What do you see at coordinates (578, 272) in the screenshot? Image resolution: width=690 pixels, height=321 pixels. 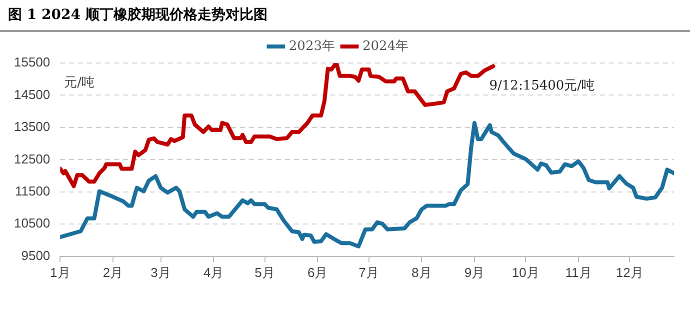 I see `x-tick-label: 11月` at bounding box center [578, 272].